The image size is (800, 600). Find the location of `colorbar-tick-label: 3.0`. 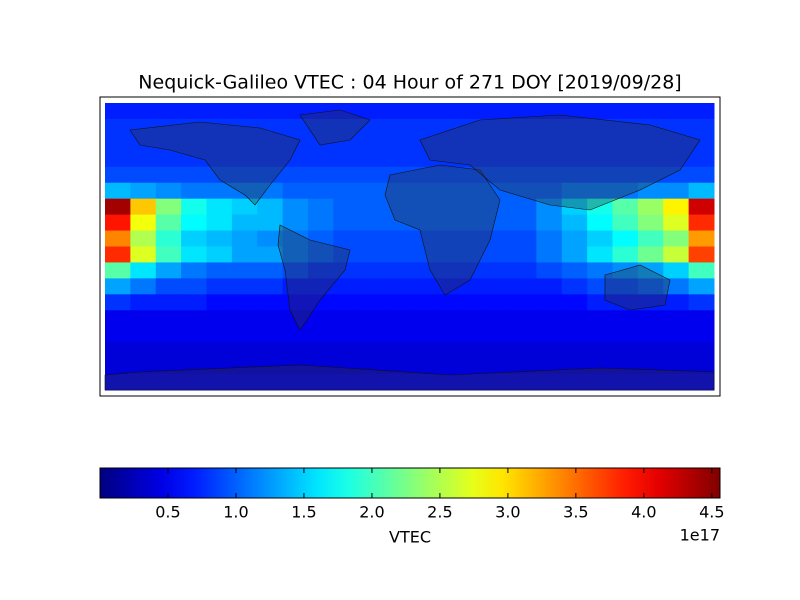

colorbar-tick-label: 3.0 is located at coordinates (507, 512).